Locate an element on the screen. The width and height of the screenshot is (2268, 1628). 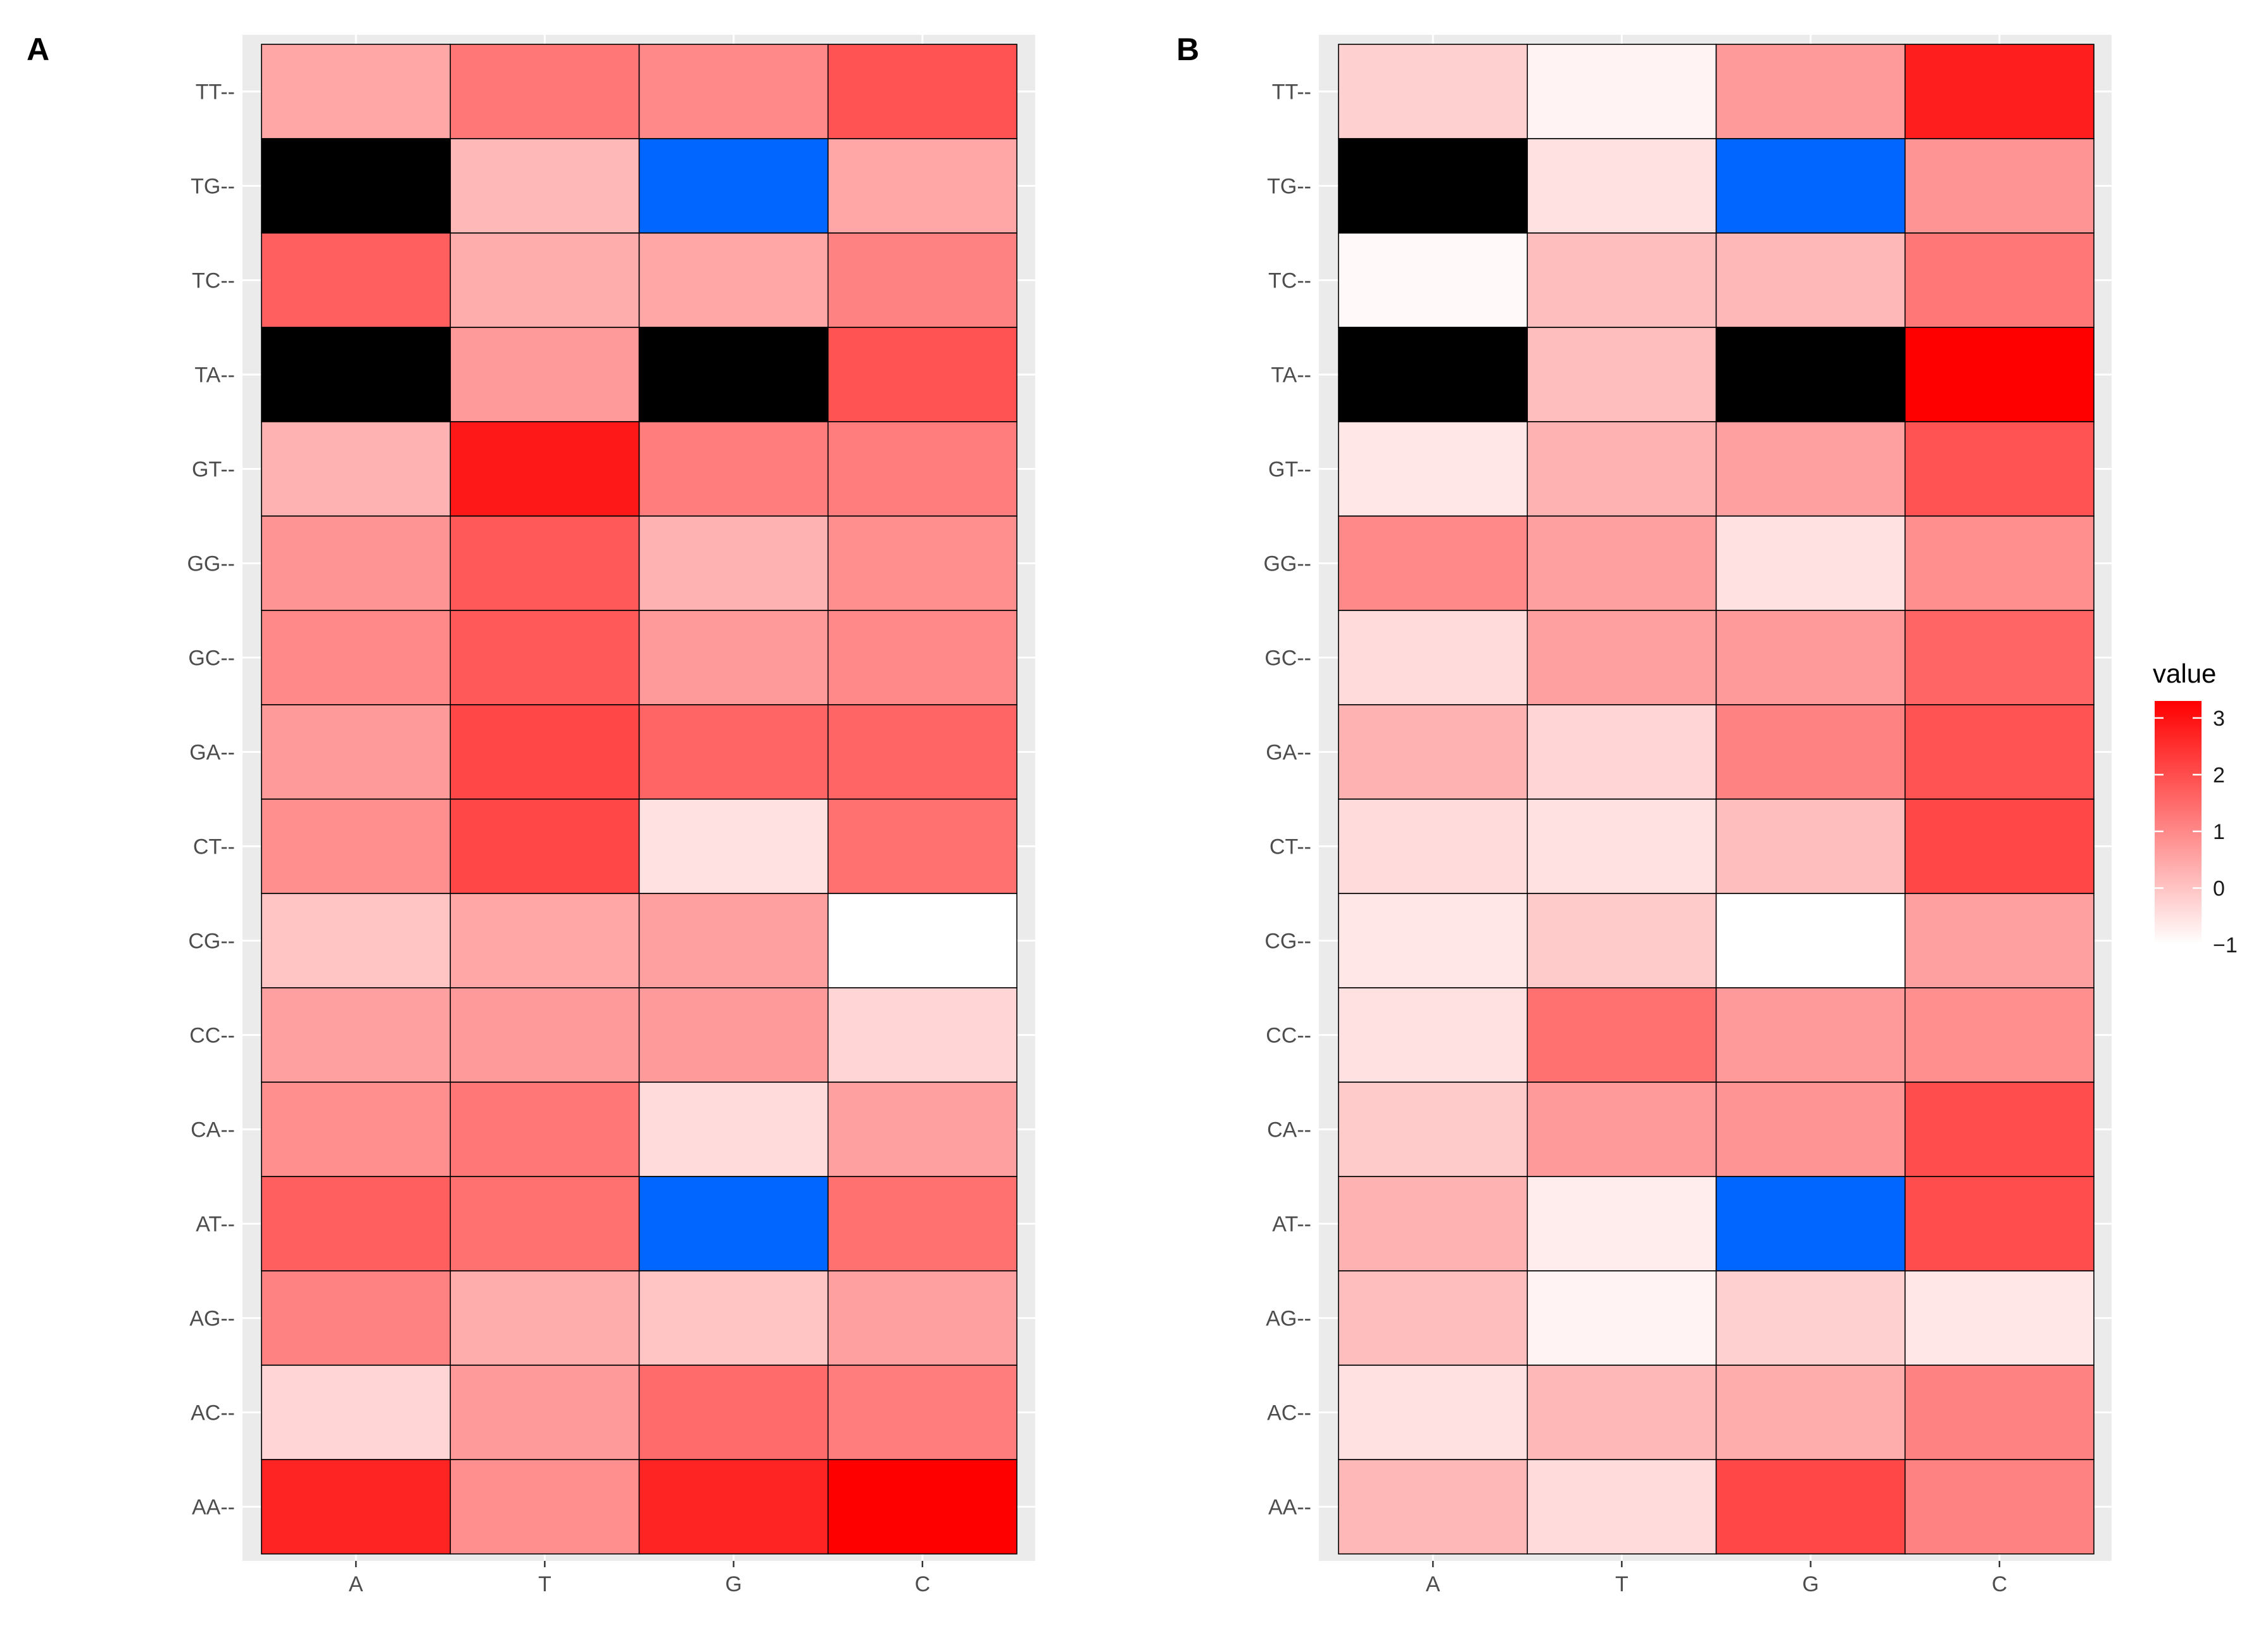
y-tick-label: GG-- is located at coordinates (1287, 564).